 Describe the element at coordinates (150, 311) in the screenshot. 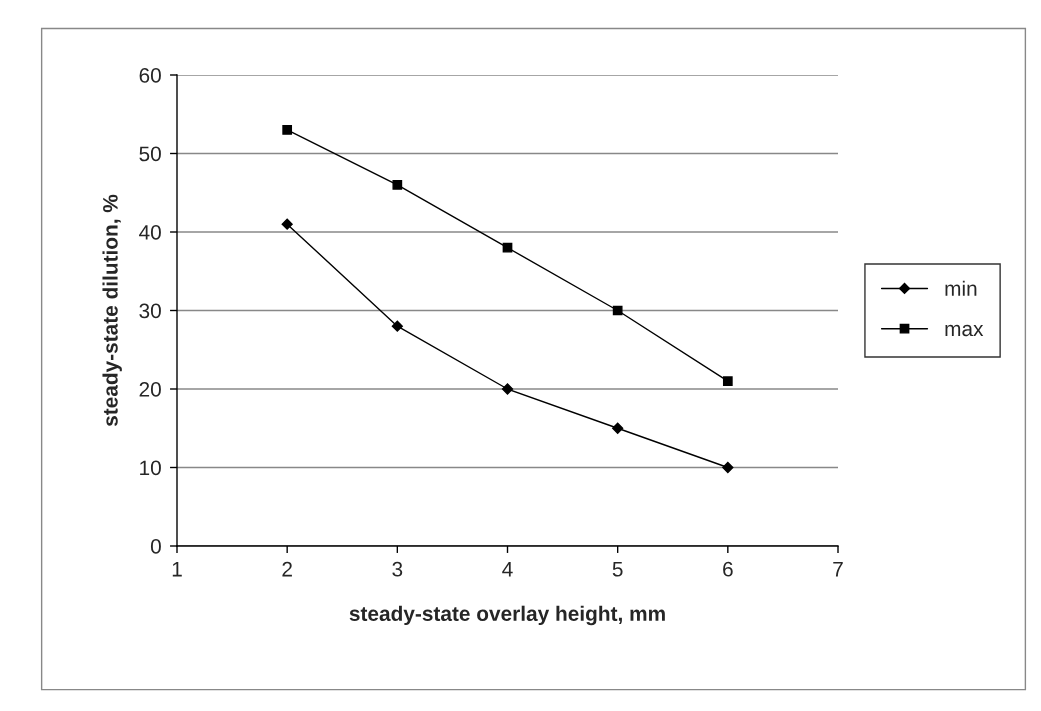

I see `y-tick-label: 30` at that location.